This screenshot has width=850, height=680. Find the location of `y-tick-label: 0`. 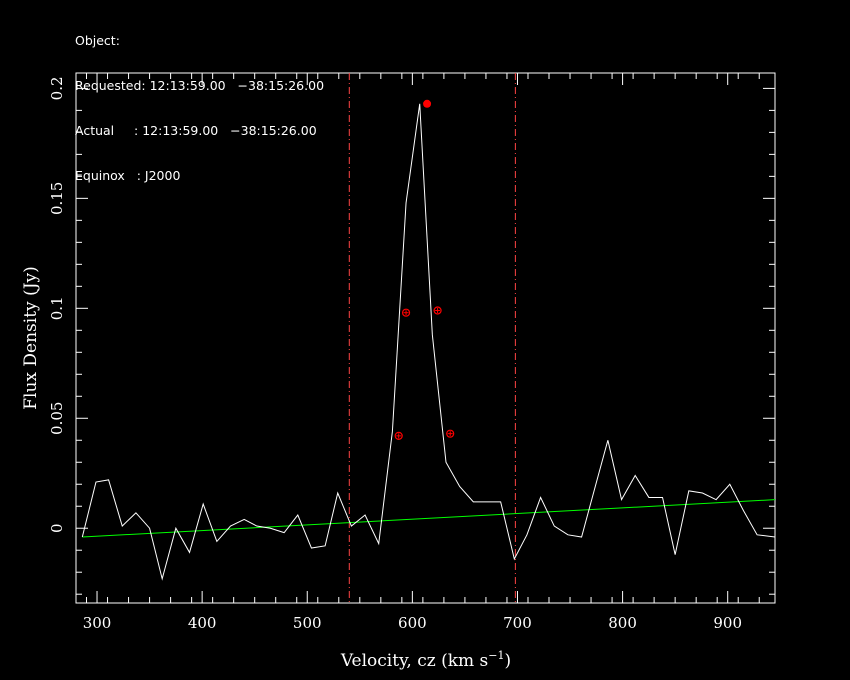

y-tick-label: 0 is located at coordinates (57, 528).